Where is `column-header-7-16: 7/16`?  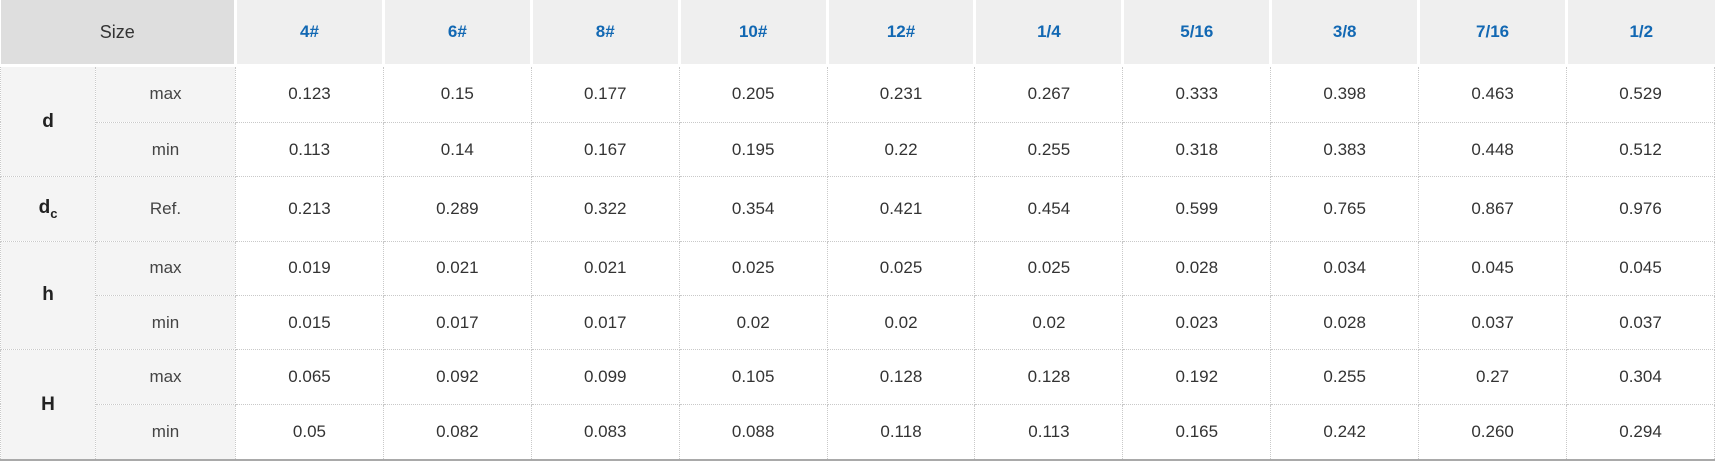
column-header-7-16: 7/16 is located at coordinates (1492, 33).